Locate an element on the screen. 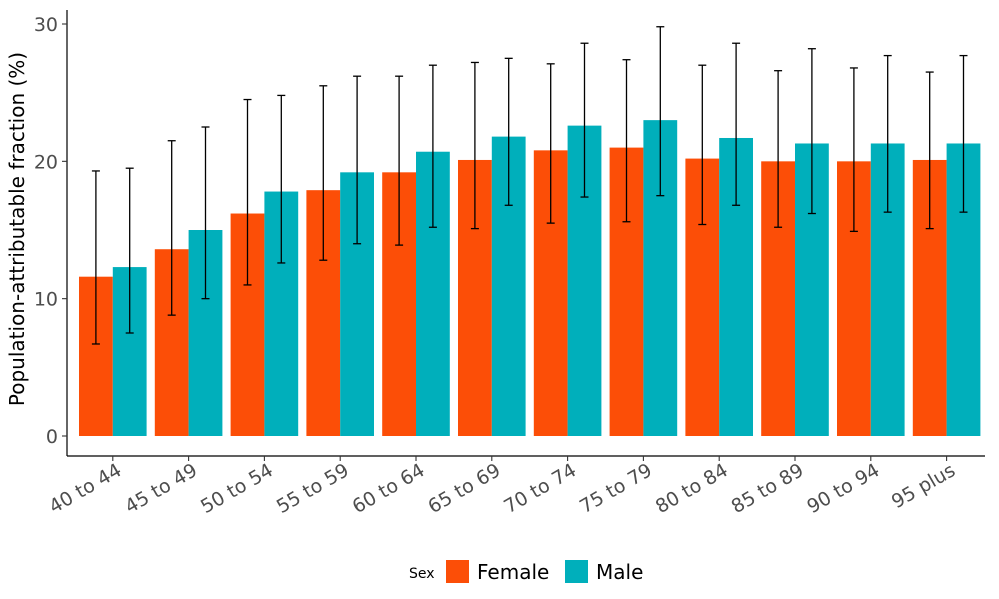  y-axis-ticks: 0 10 20 30 is located at coordinates (50, 231).